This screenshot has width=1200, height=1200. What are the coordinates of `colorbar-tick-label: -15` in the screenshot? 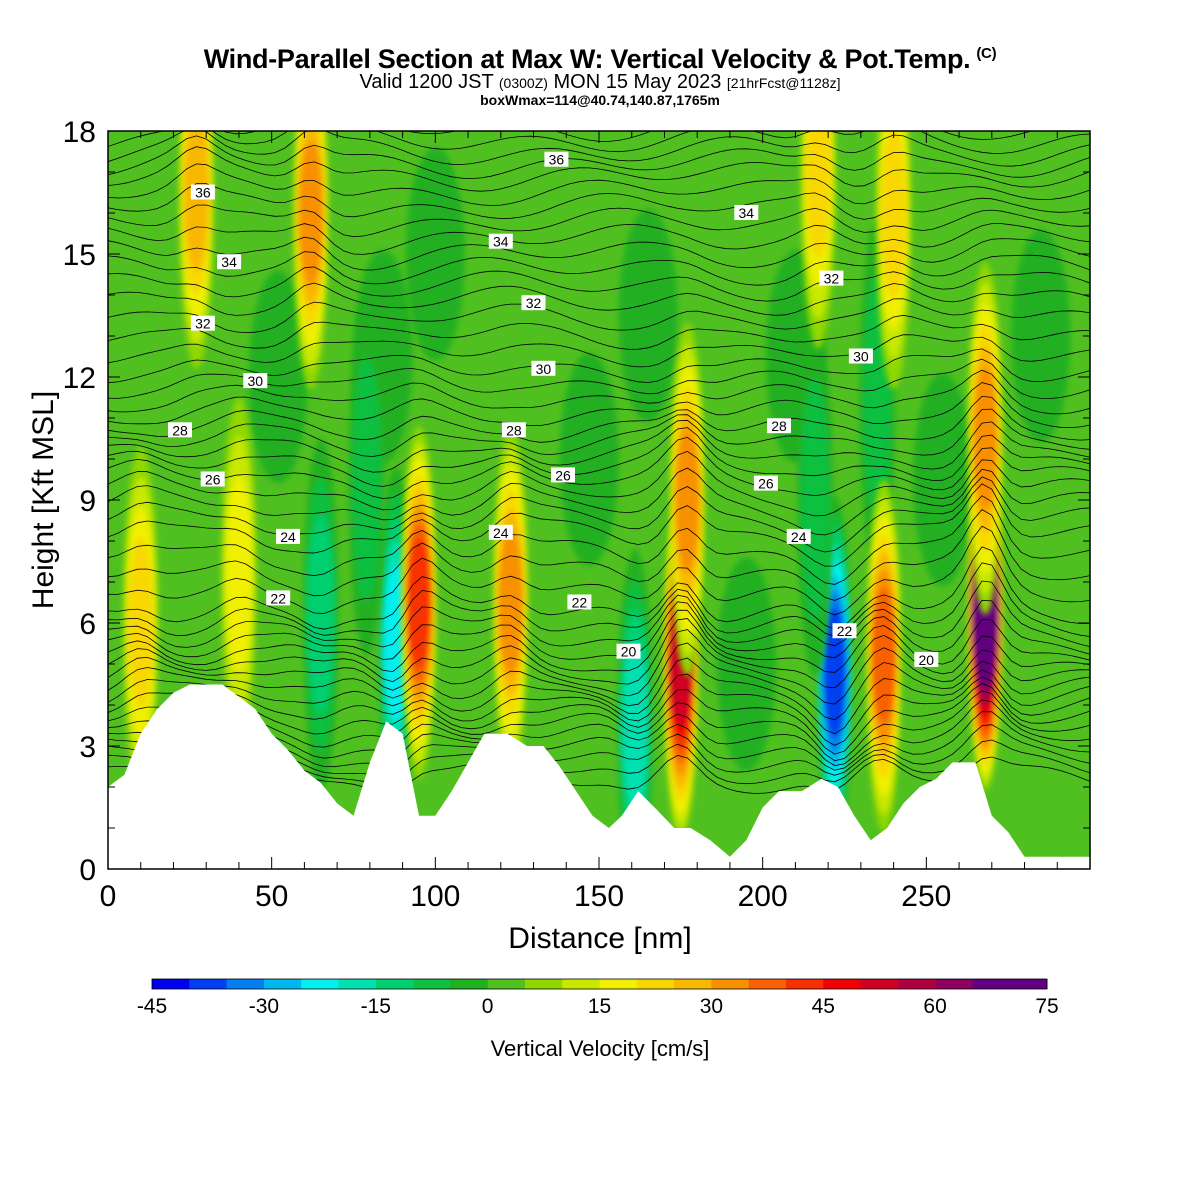 It's located at (376, 1006).